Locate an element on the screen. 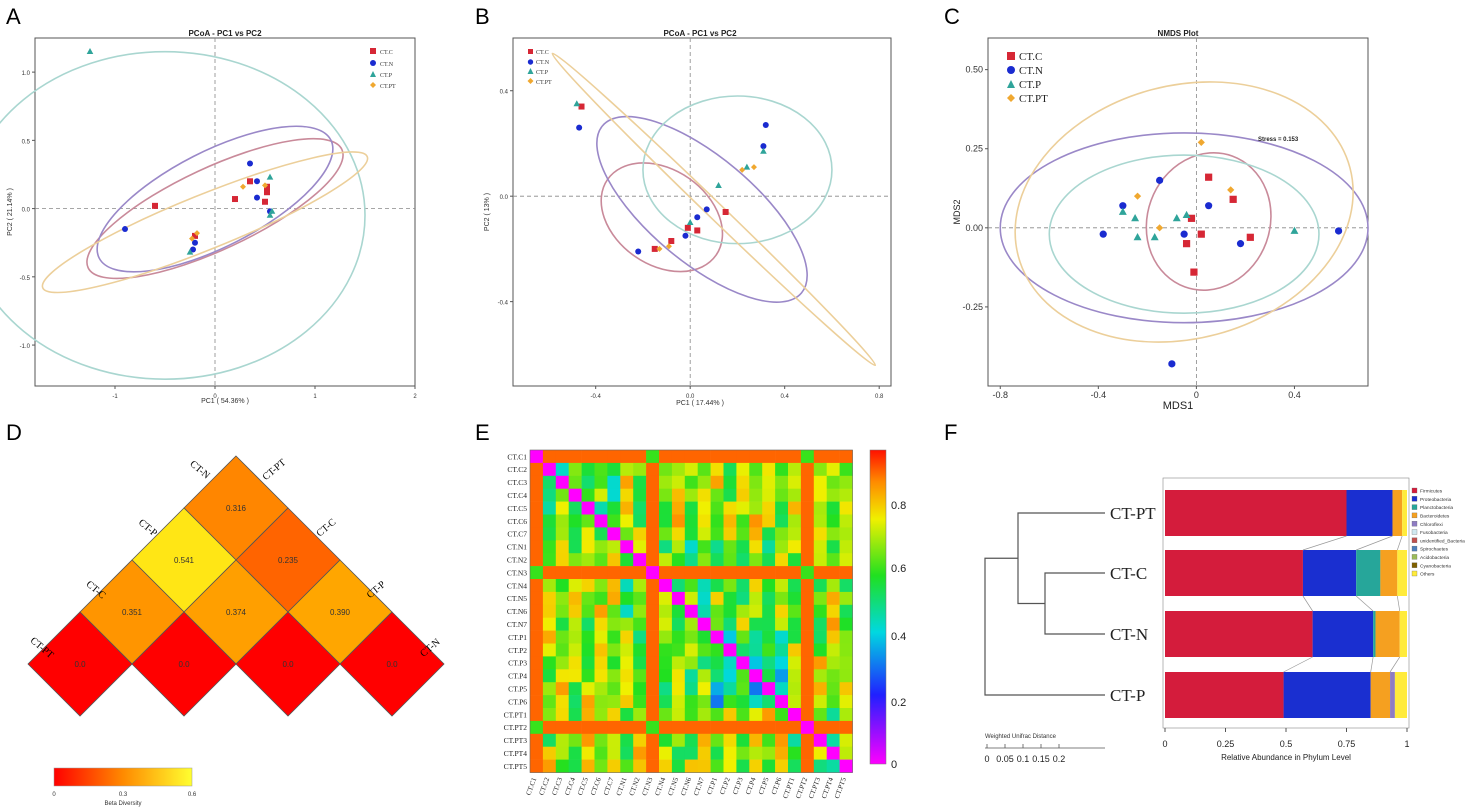  y-tick-label: 0.25 is located at coordinates (974, 149).